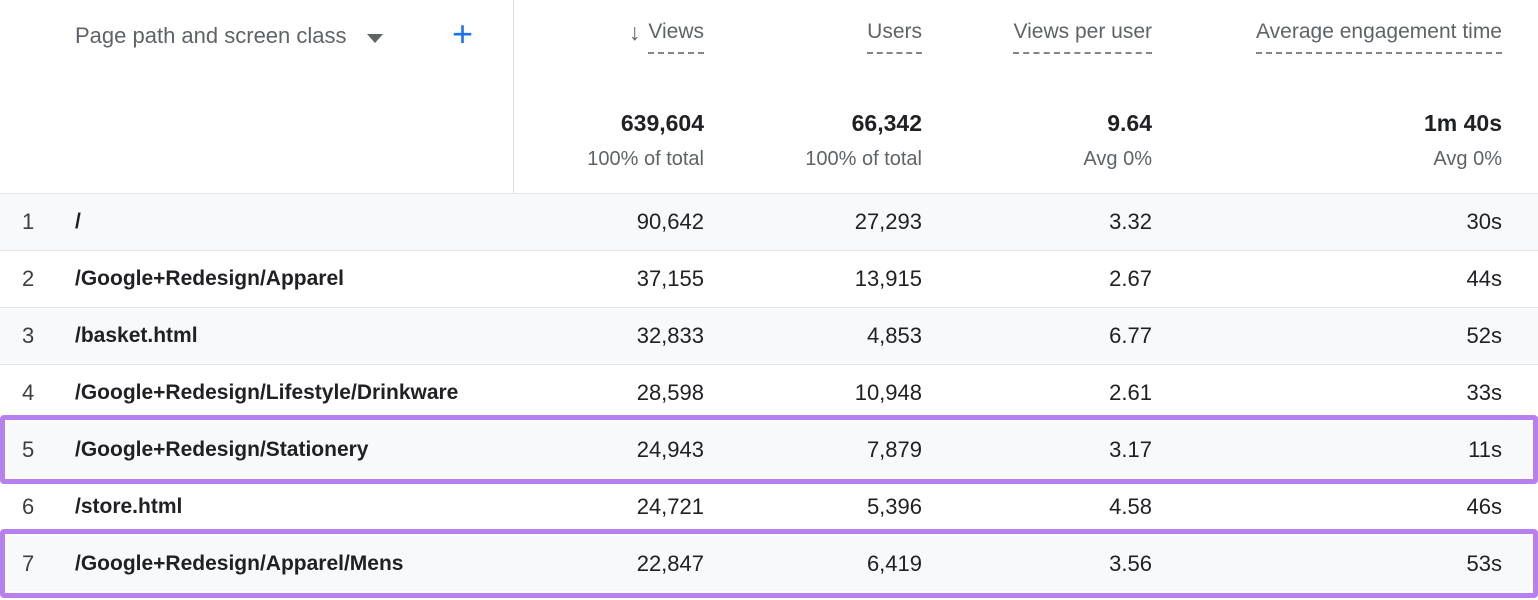 The image size is (1538, 600). What do you see at coordinates (670, 221) in the screenshot?
I see `views-cell: 90,642` at bounding box center [670, 221].